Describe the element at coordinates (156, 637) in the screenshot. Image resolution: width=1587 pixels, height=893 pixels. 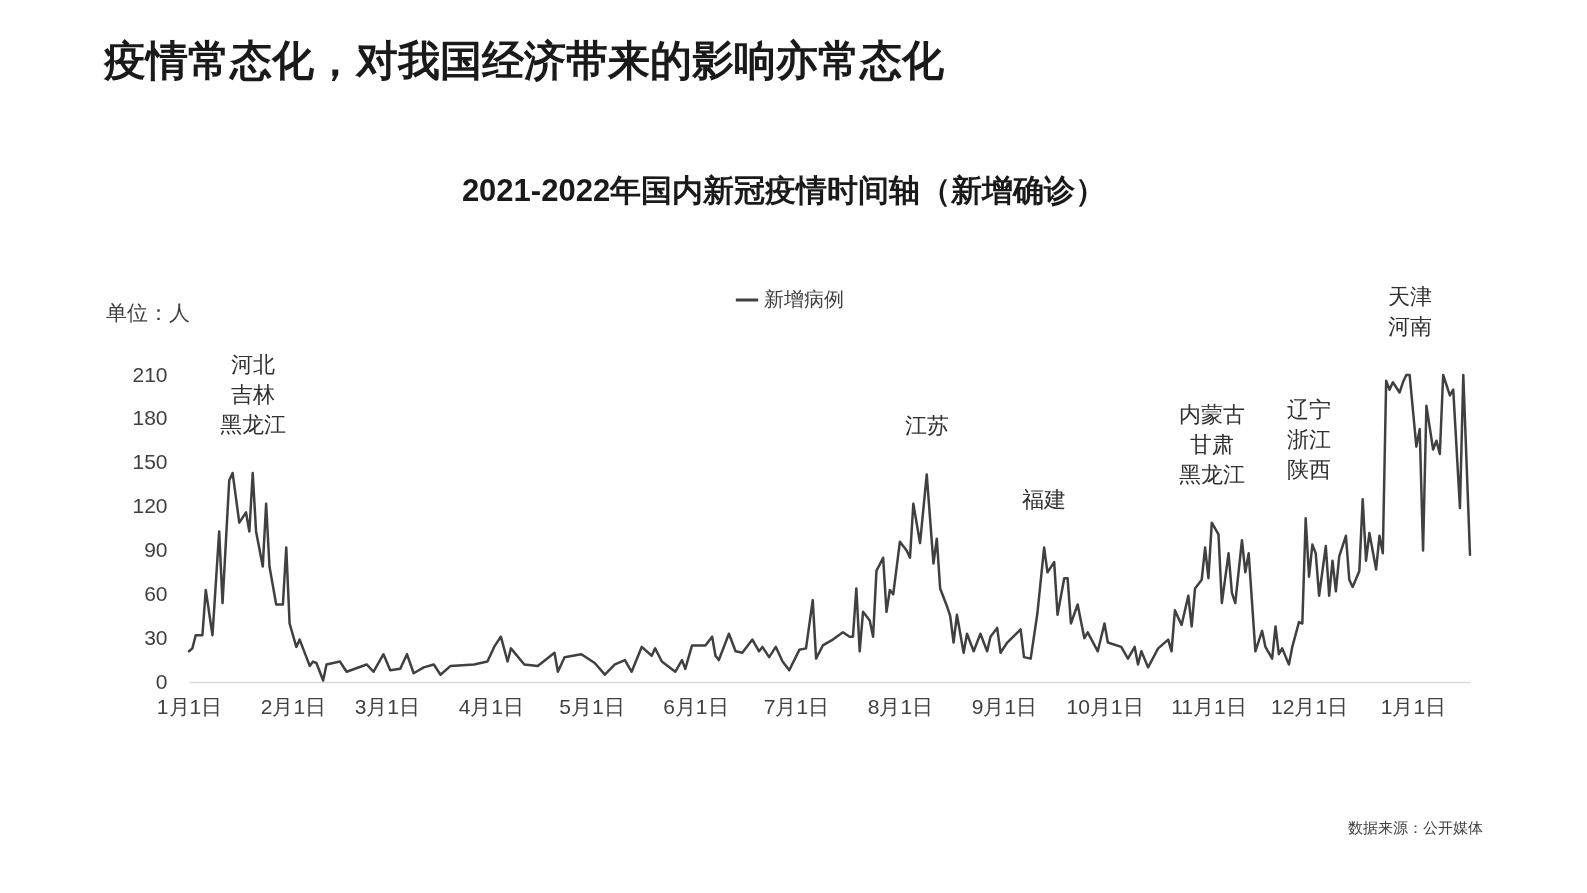
I see `y-tick-label: 30` at that location.